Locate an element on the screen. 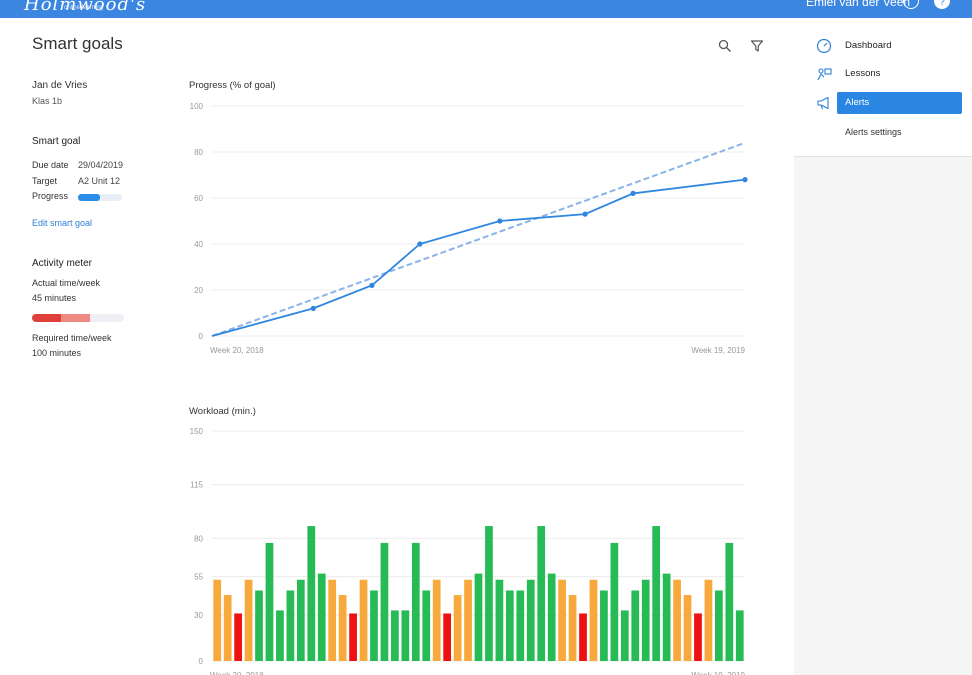 This screenshot has height=675, width=972. target-label: Target is located at coordinates (45, 181).